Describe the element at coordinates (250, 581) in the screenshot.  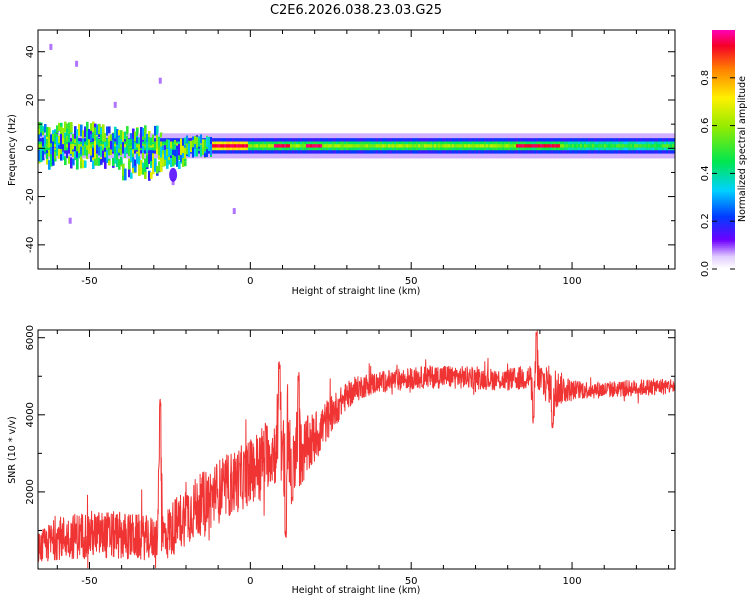
I see `snr-x-axis-tick-label: 0` at that location.